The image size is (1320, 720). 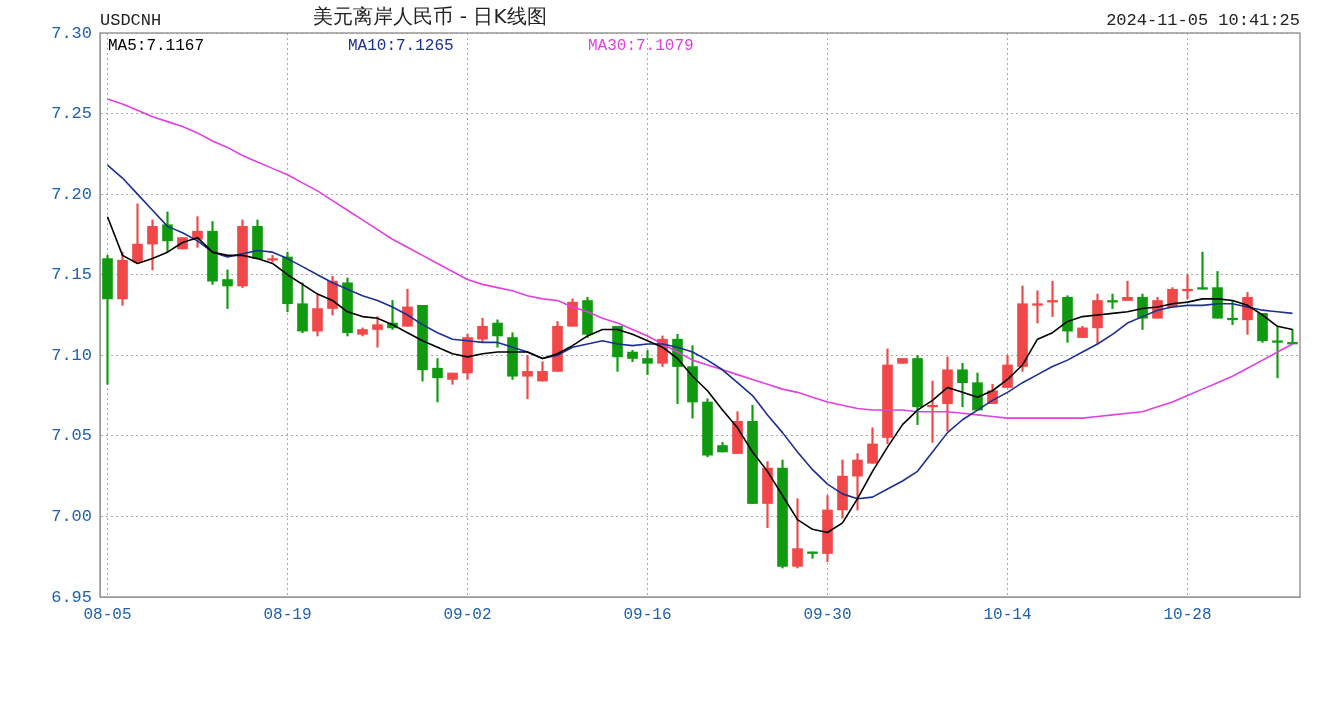 I want to click on x-tick-label: 08-19, so click(x=287, y=614).